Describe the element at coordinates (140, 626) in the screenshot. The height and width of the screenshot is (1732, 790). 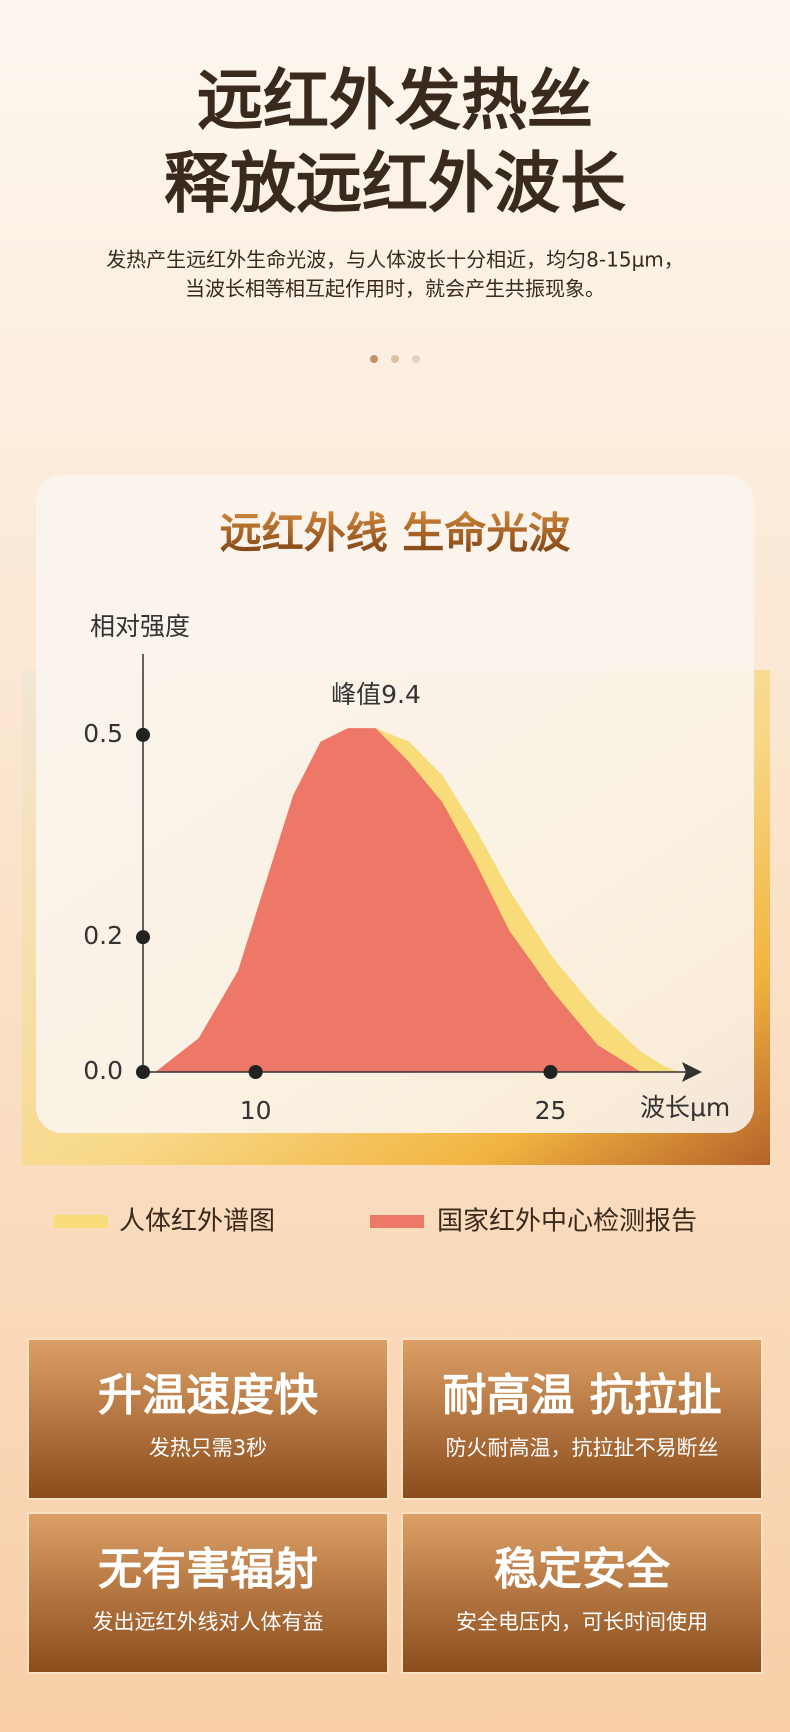
I see `y-axis-label: 相对强度` at that location.